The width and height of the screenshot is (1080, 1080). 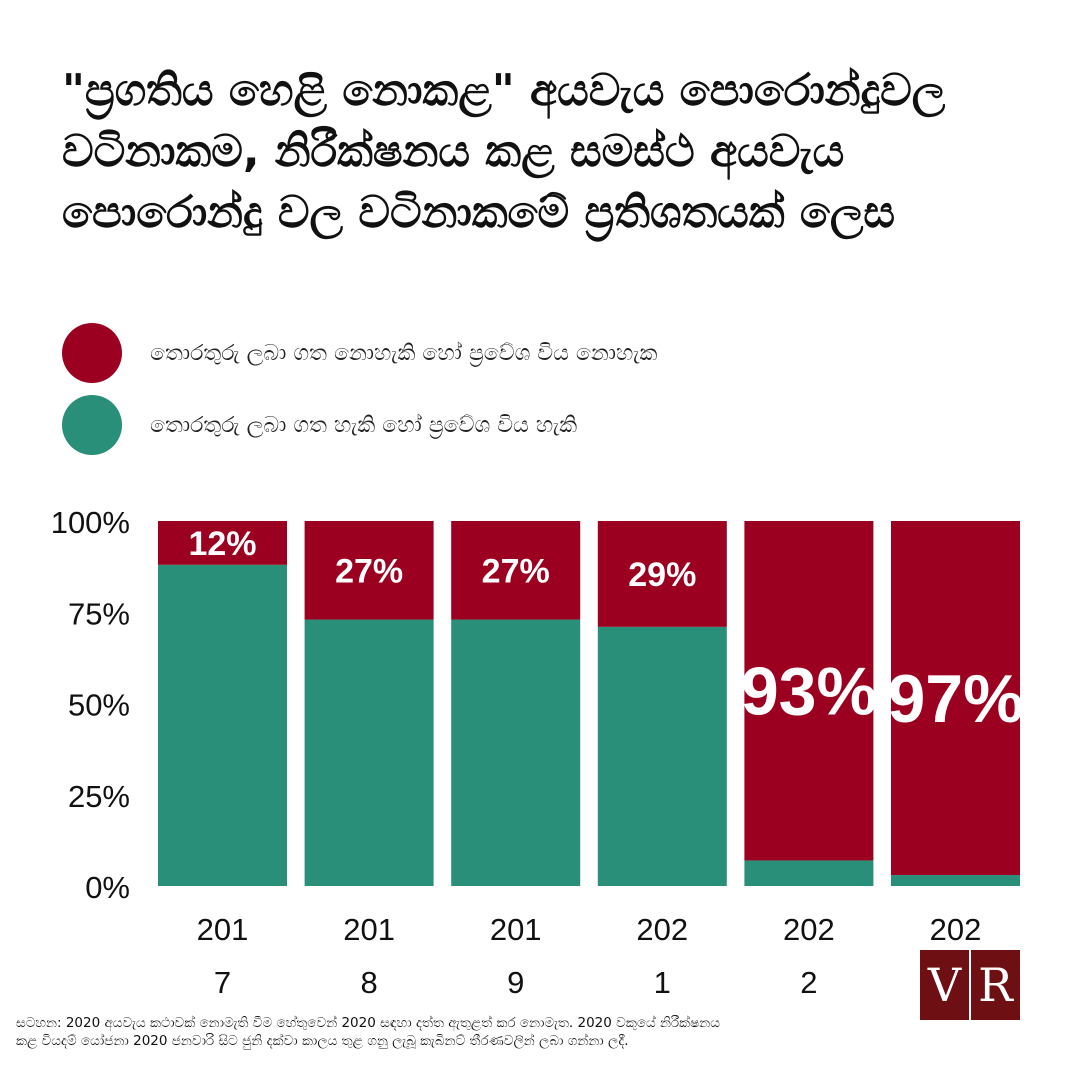 I want to click on data-label: 93%, so click(x=809, y=692).